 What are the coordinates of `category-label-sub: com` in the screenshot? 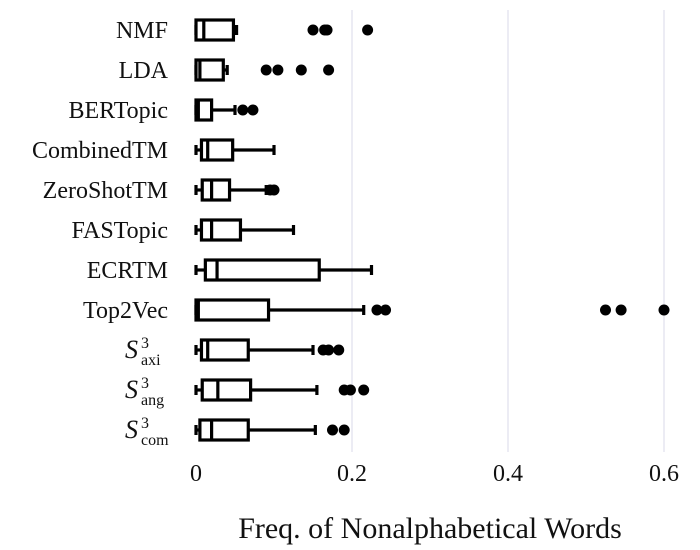 It's located at (155, 440).